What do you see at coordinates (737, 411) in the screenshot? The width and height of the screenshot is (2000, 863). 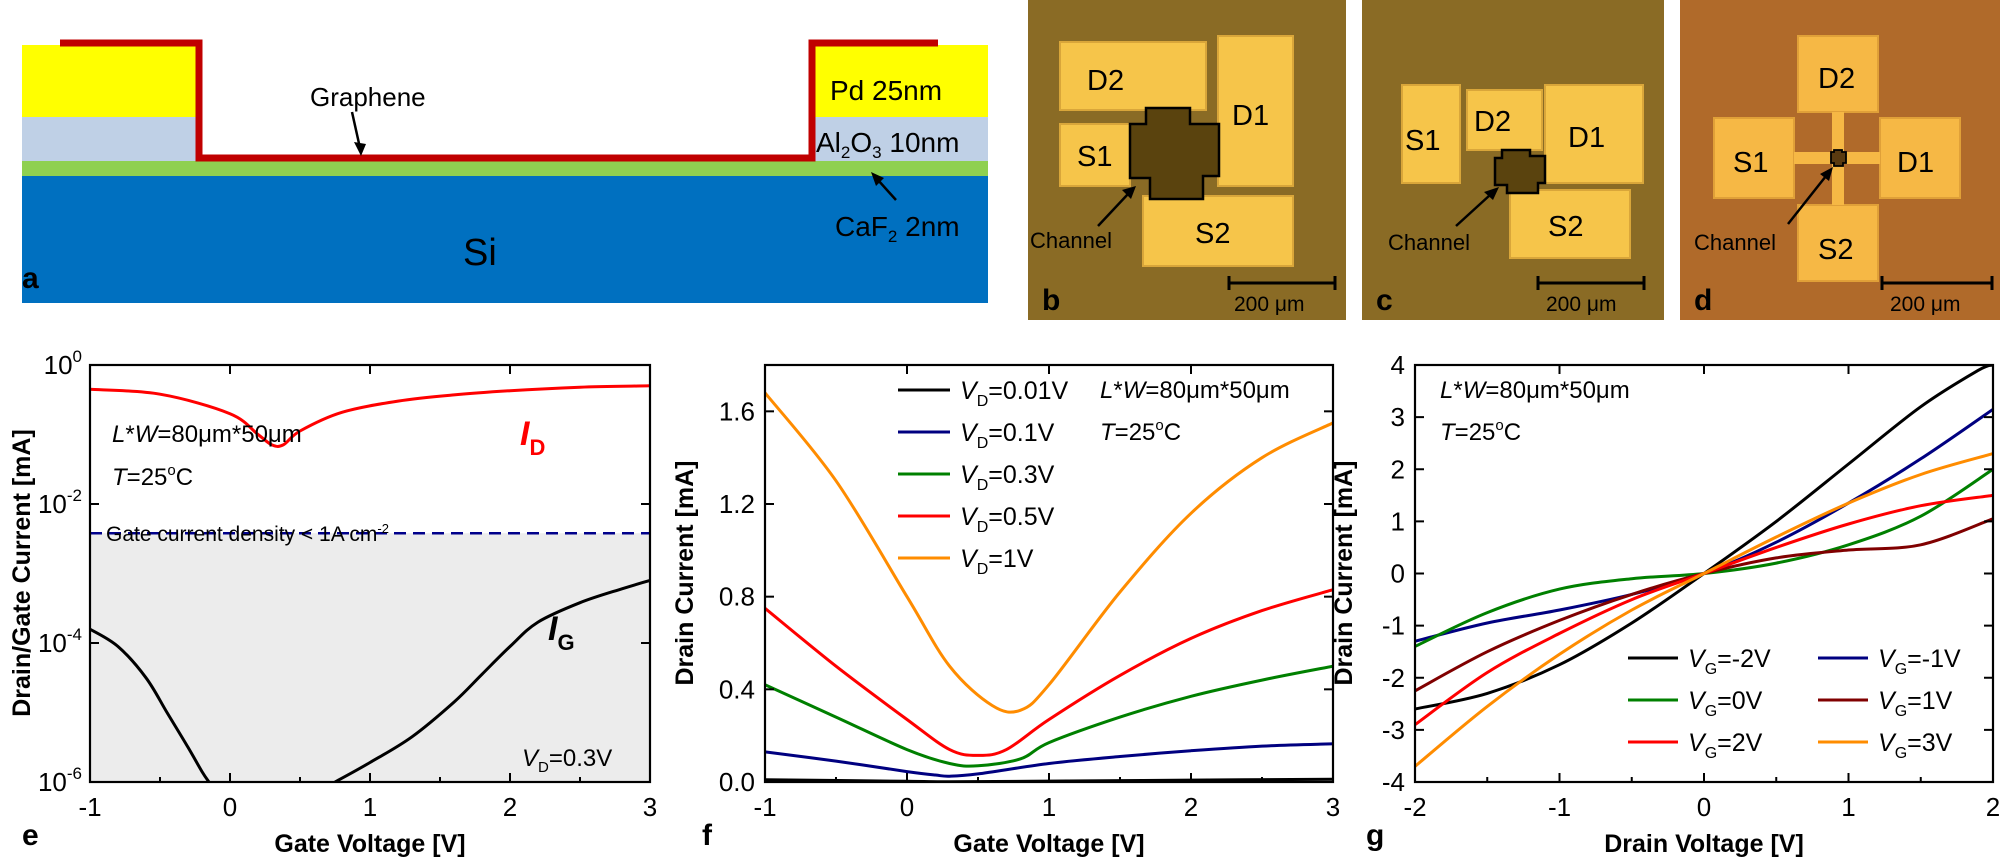 I see `f-ytick-label-4: 1.6` at bounding box center [737, 411].